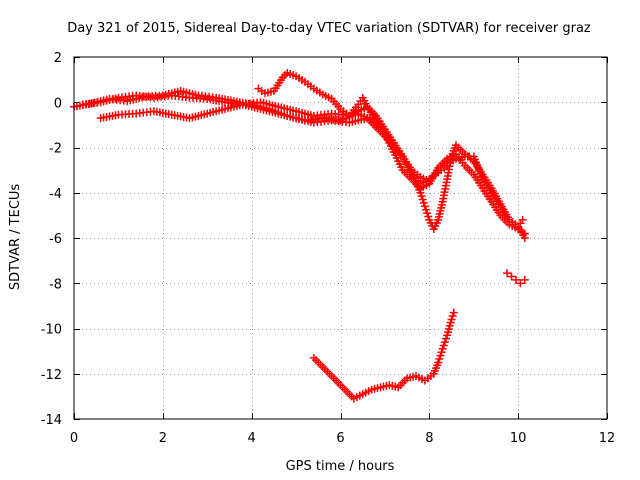 Image resolution: width=640 pixels, height=480 pixels. What do you see at coordinates (383, 355) in the screenshot?
I see `series-trace-e` at bounding box center [383, 355].